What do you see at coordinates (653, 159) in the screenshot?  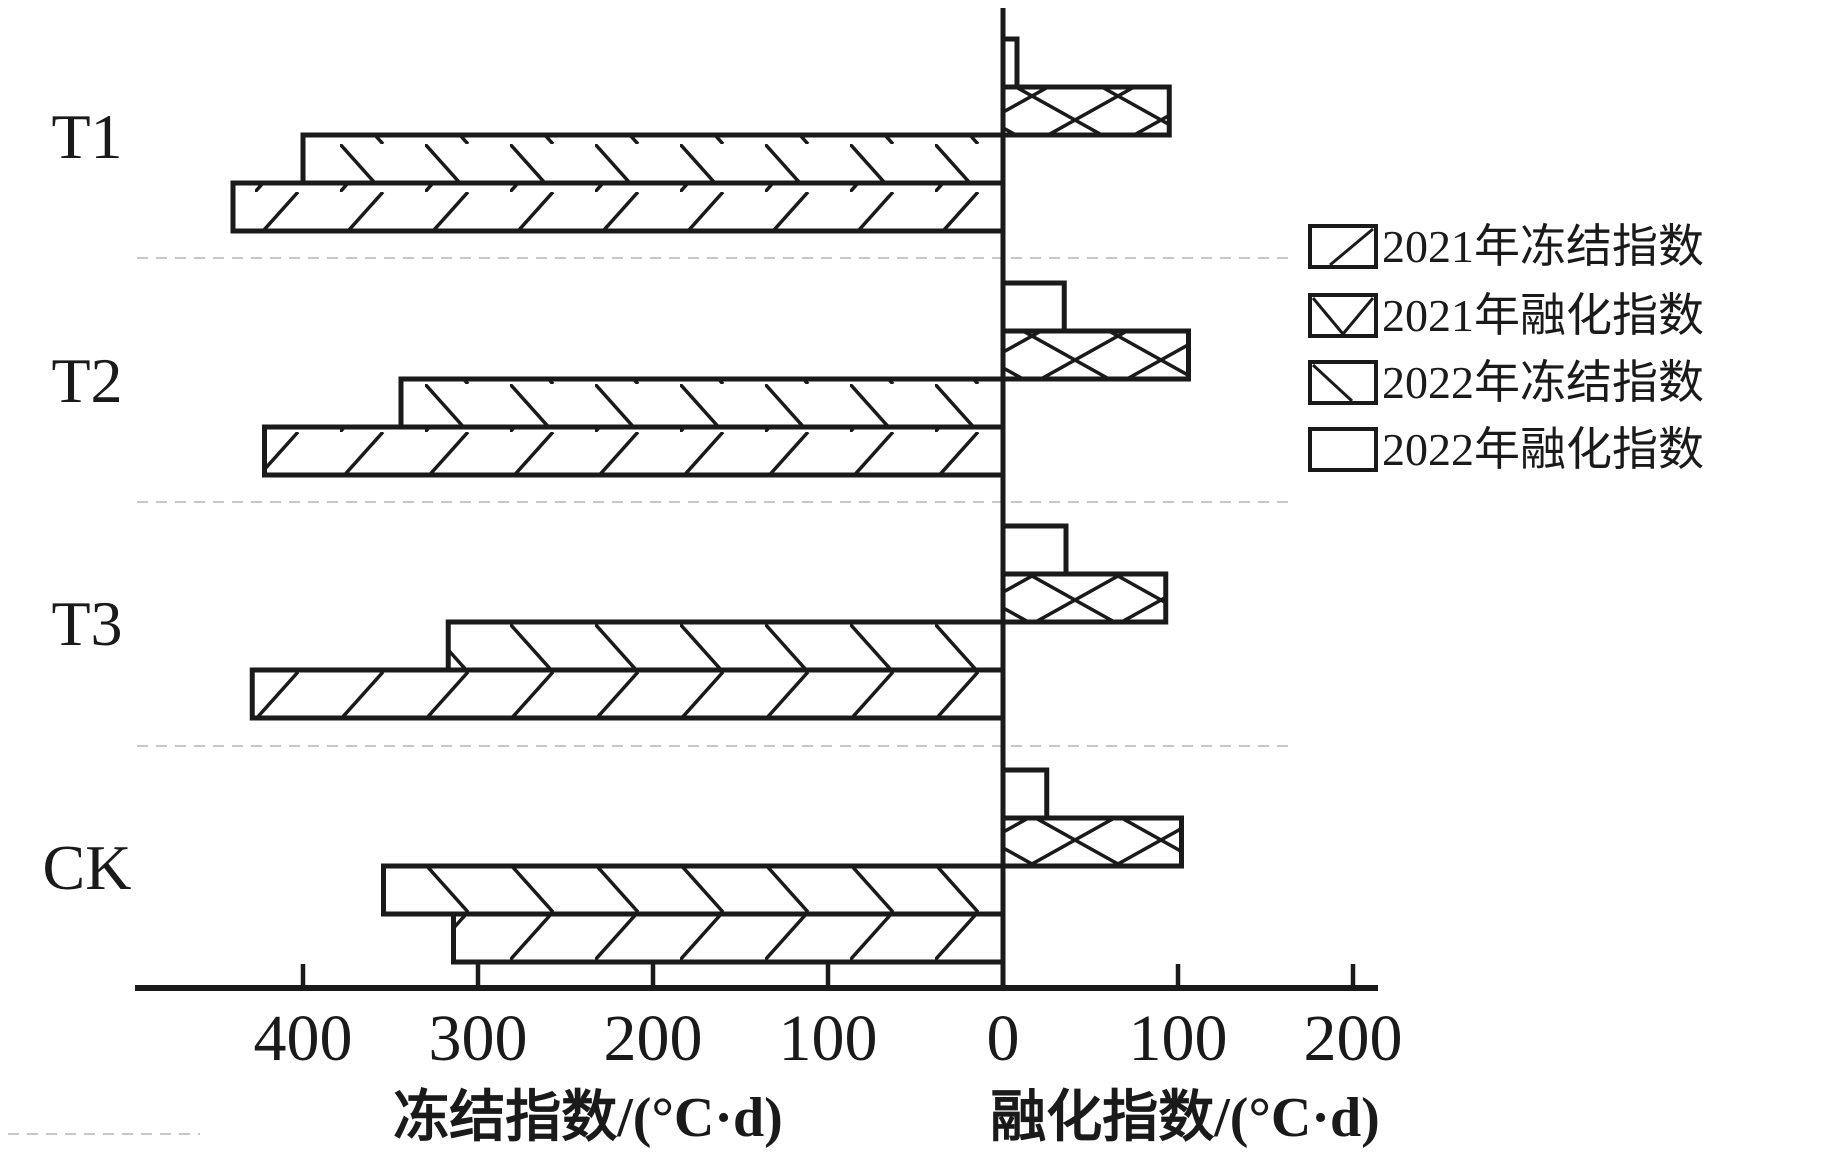 I see `bar-T1-backslash-left` at bounding box center [653, 159].